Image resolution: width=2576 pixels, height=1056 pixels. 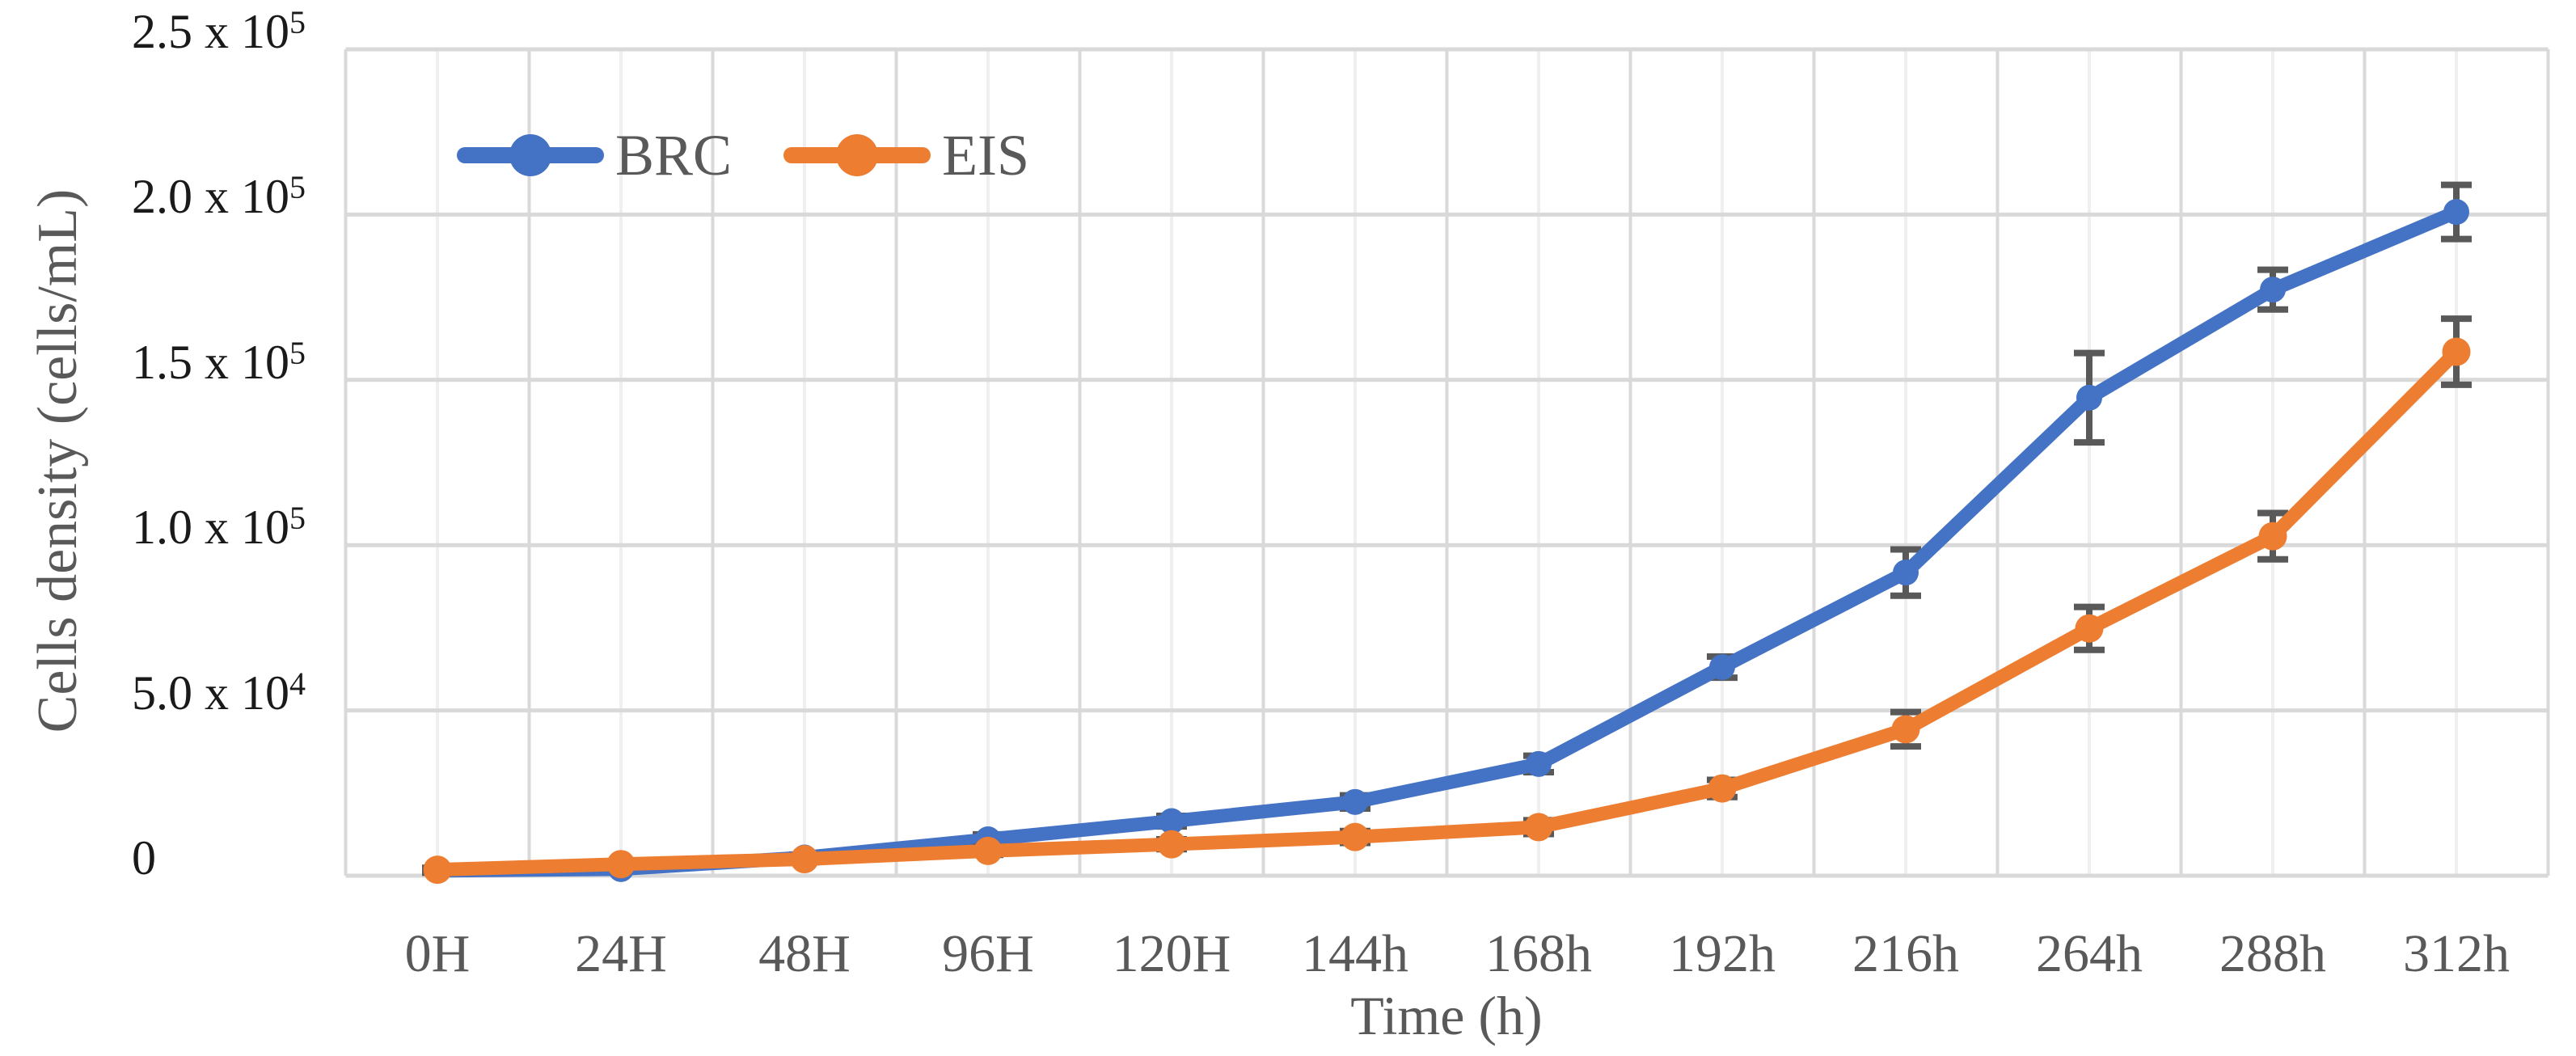 I want to click on legend-item-eis: EIS, so click(x=906, y=155).